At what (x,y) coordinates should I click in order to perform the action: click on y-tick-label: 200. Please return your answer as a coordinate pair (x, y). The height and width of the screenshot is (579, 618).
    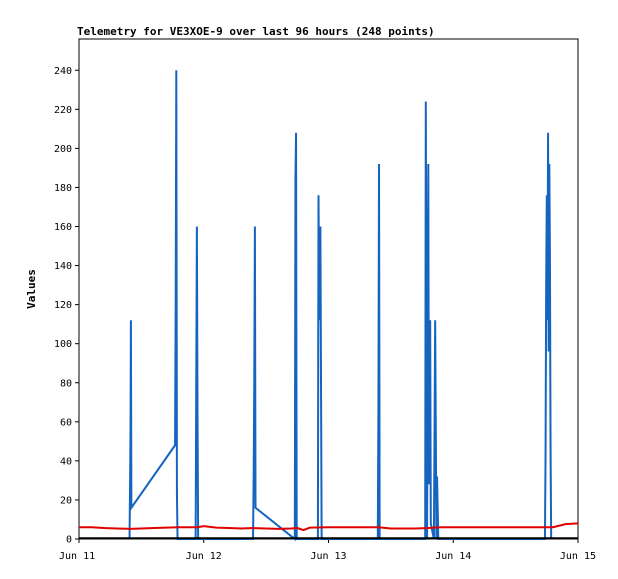
    Looking at the image, I should click on (63, 149).